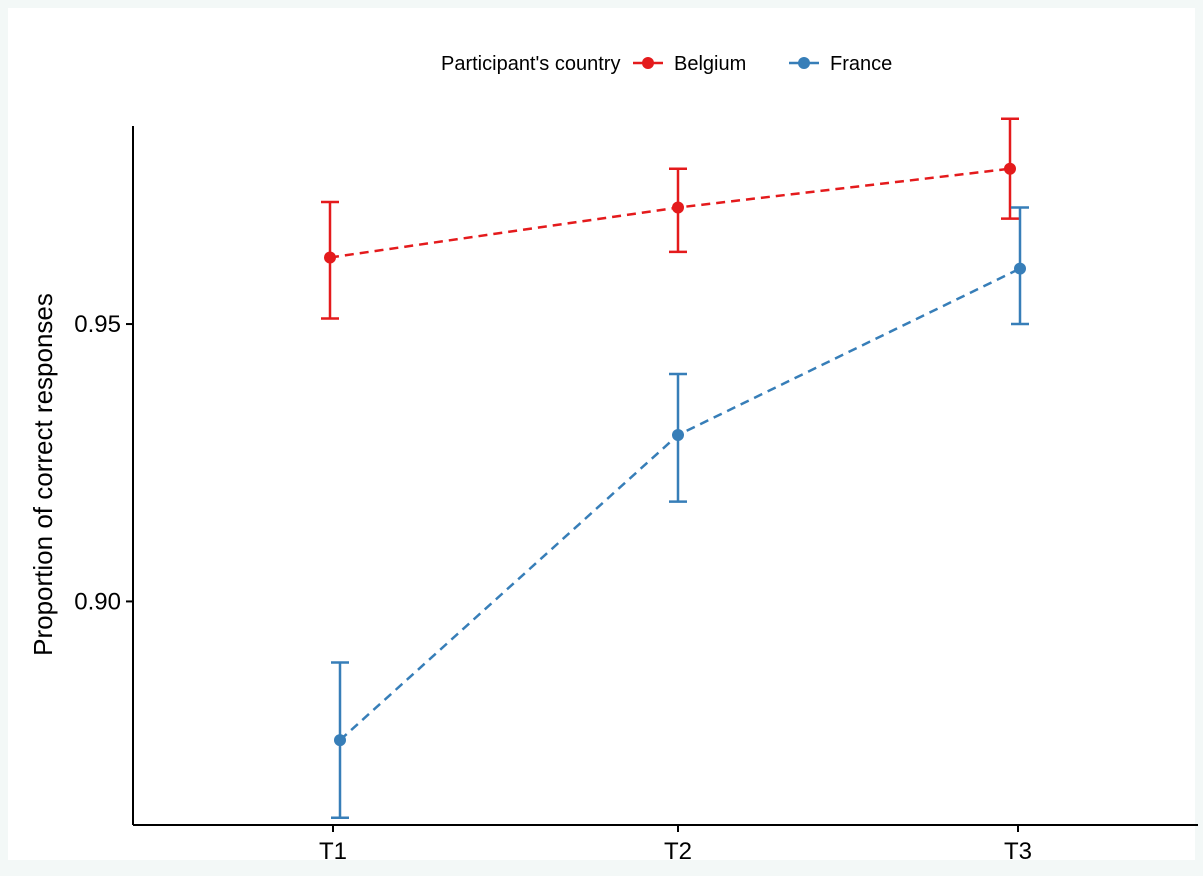  I want to click on series-belgium, so click(670, 218).